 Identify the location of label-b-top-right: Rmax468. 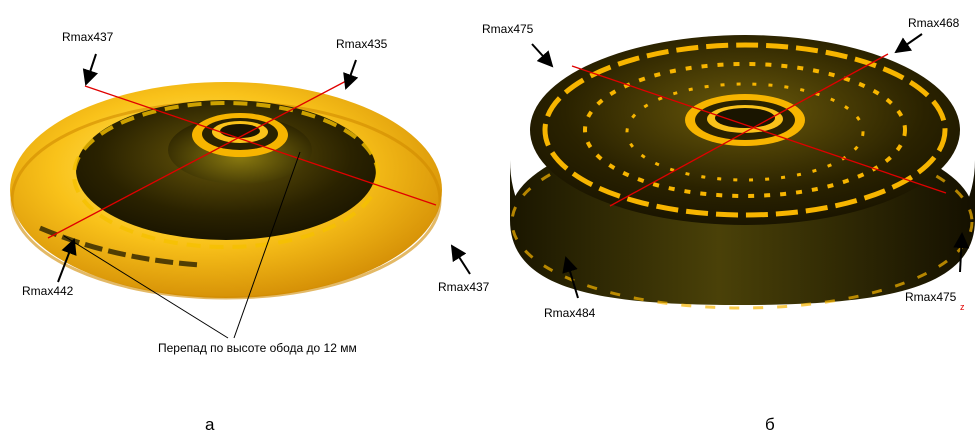
(934, 23).